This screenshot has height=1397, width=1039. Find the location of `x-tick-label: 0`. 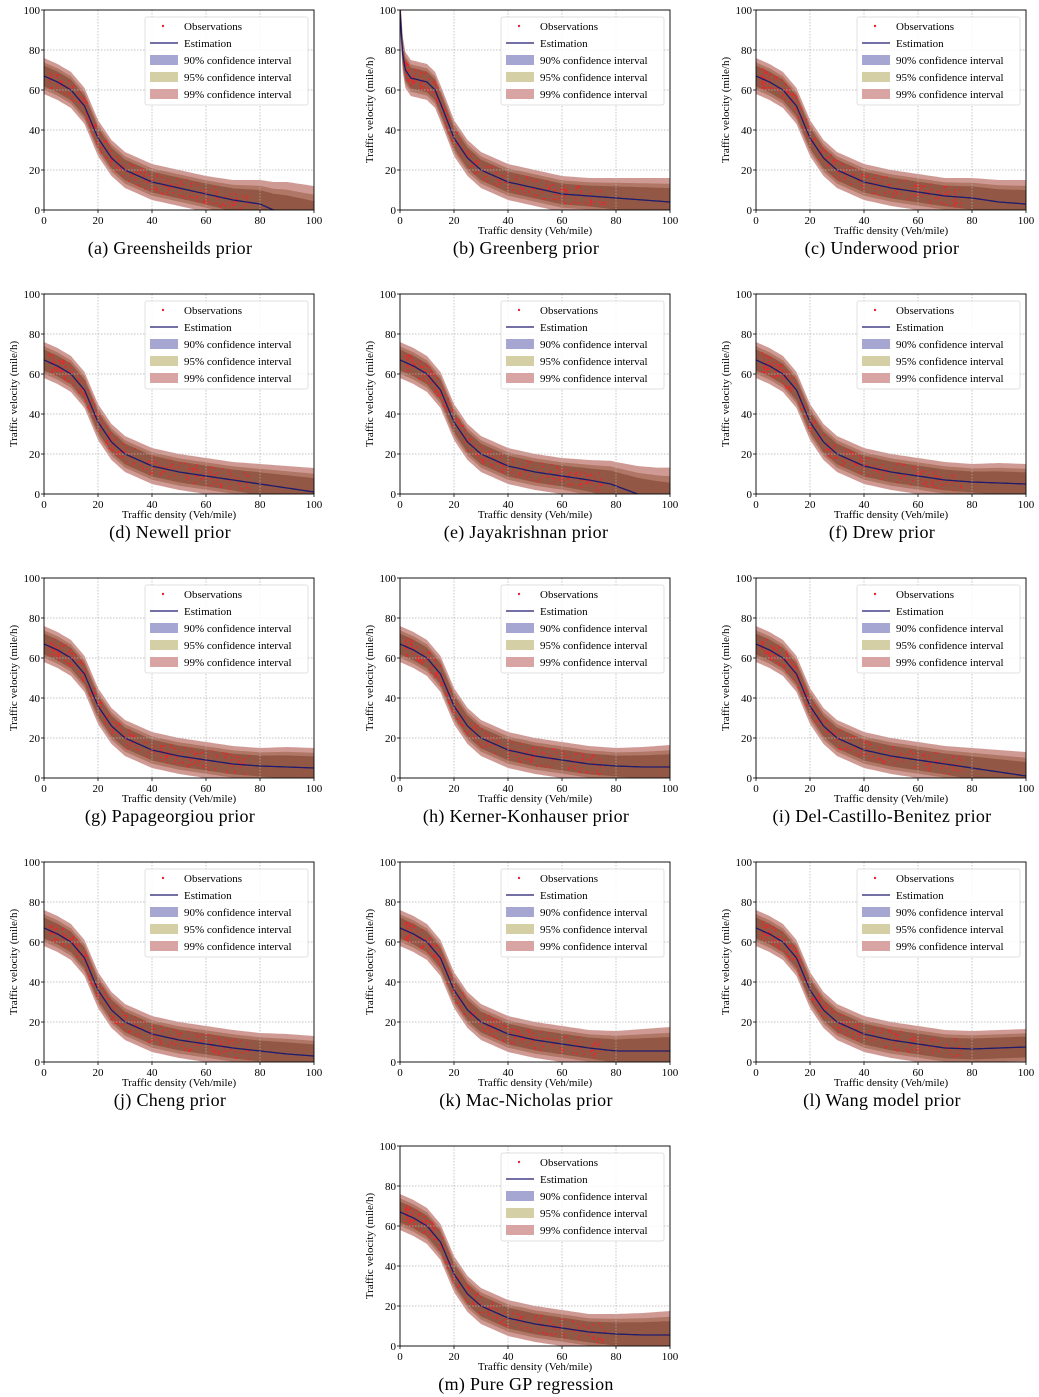

x-tick-label: 0 is located at coordinates (400, 221).